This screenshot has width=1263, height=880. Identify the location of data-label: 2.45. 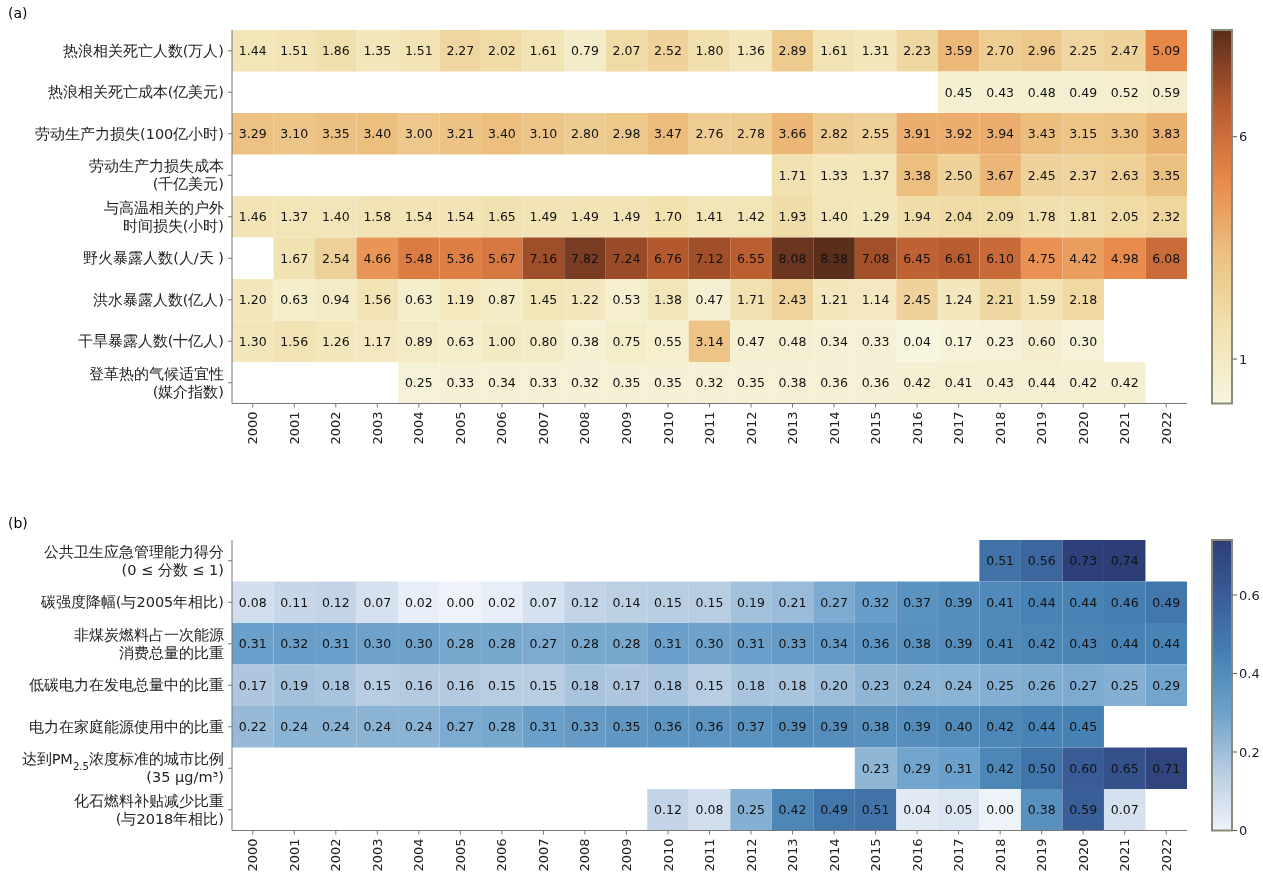
(917, 300).